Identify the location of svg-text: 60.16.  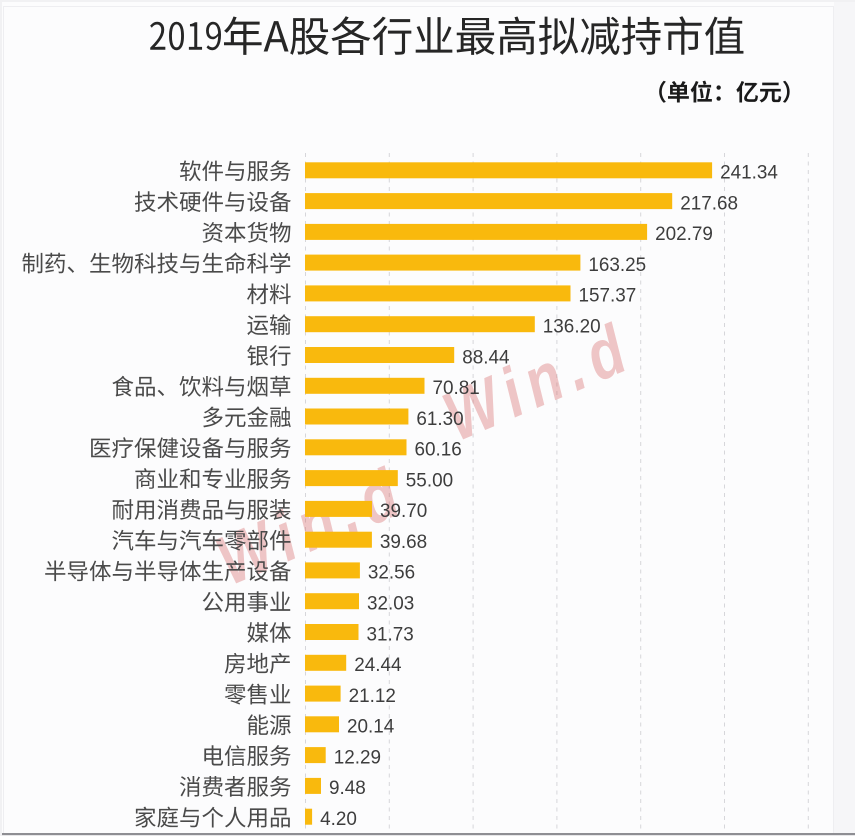
(438, 450).